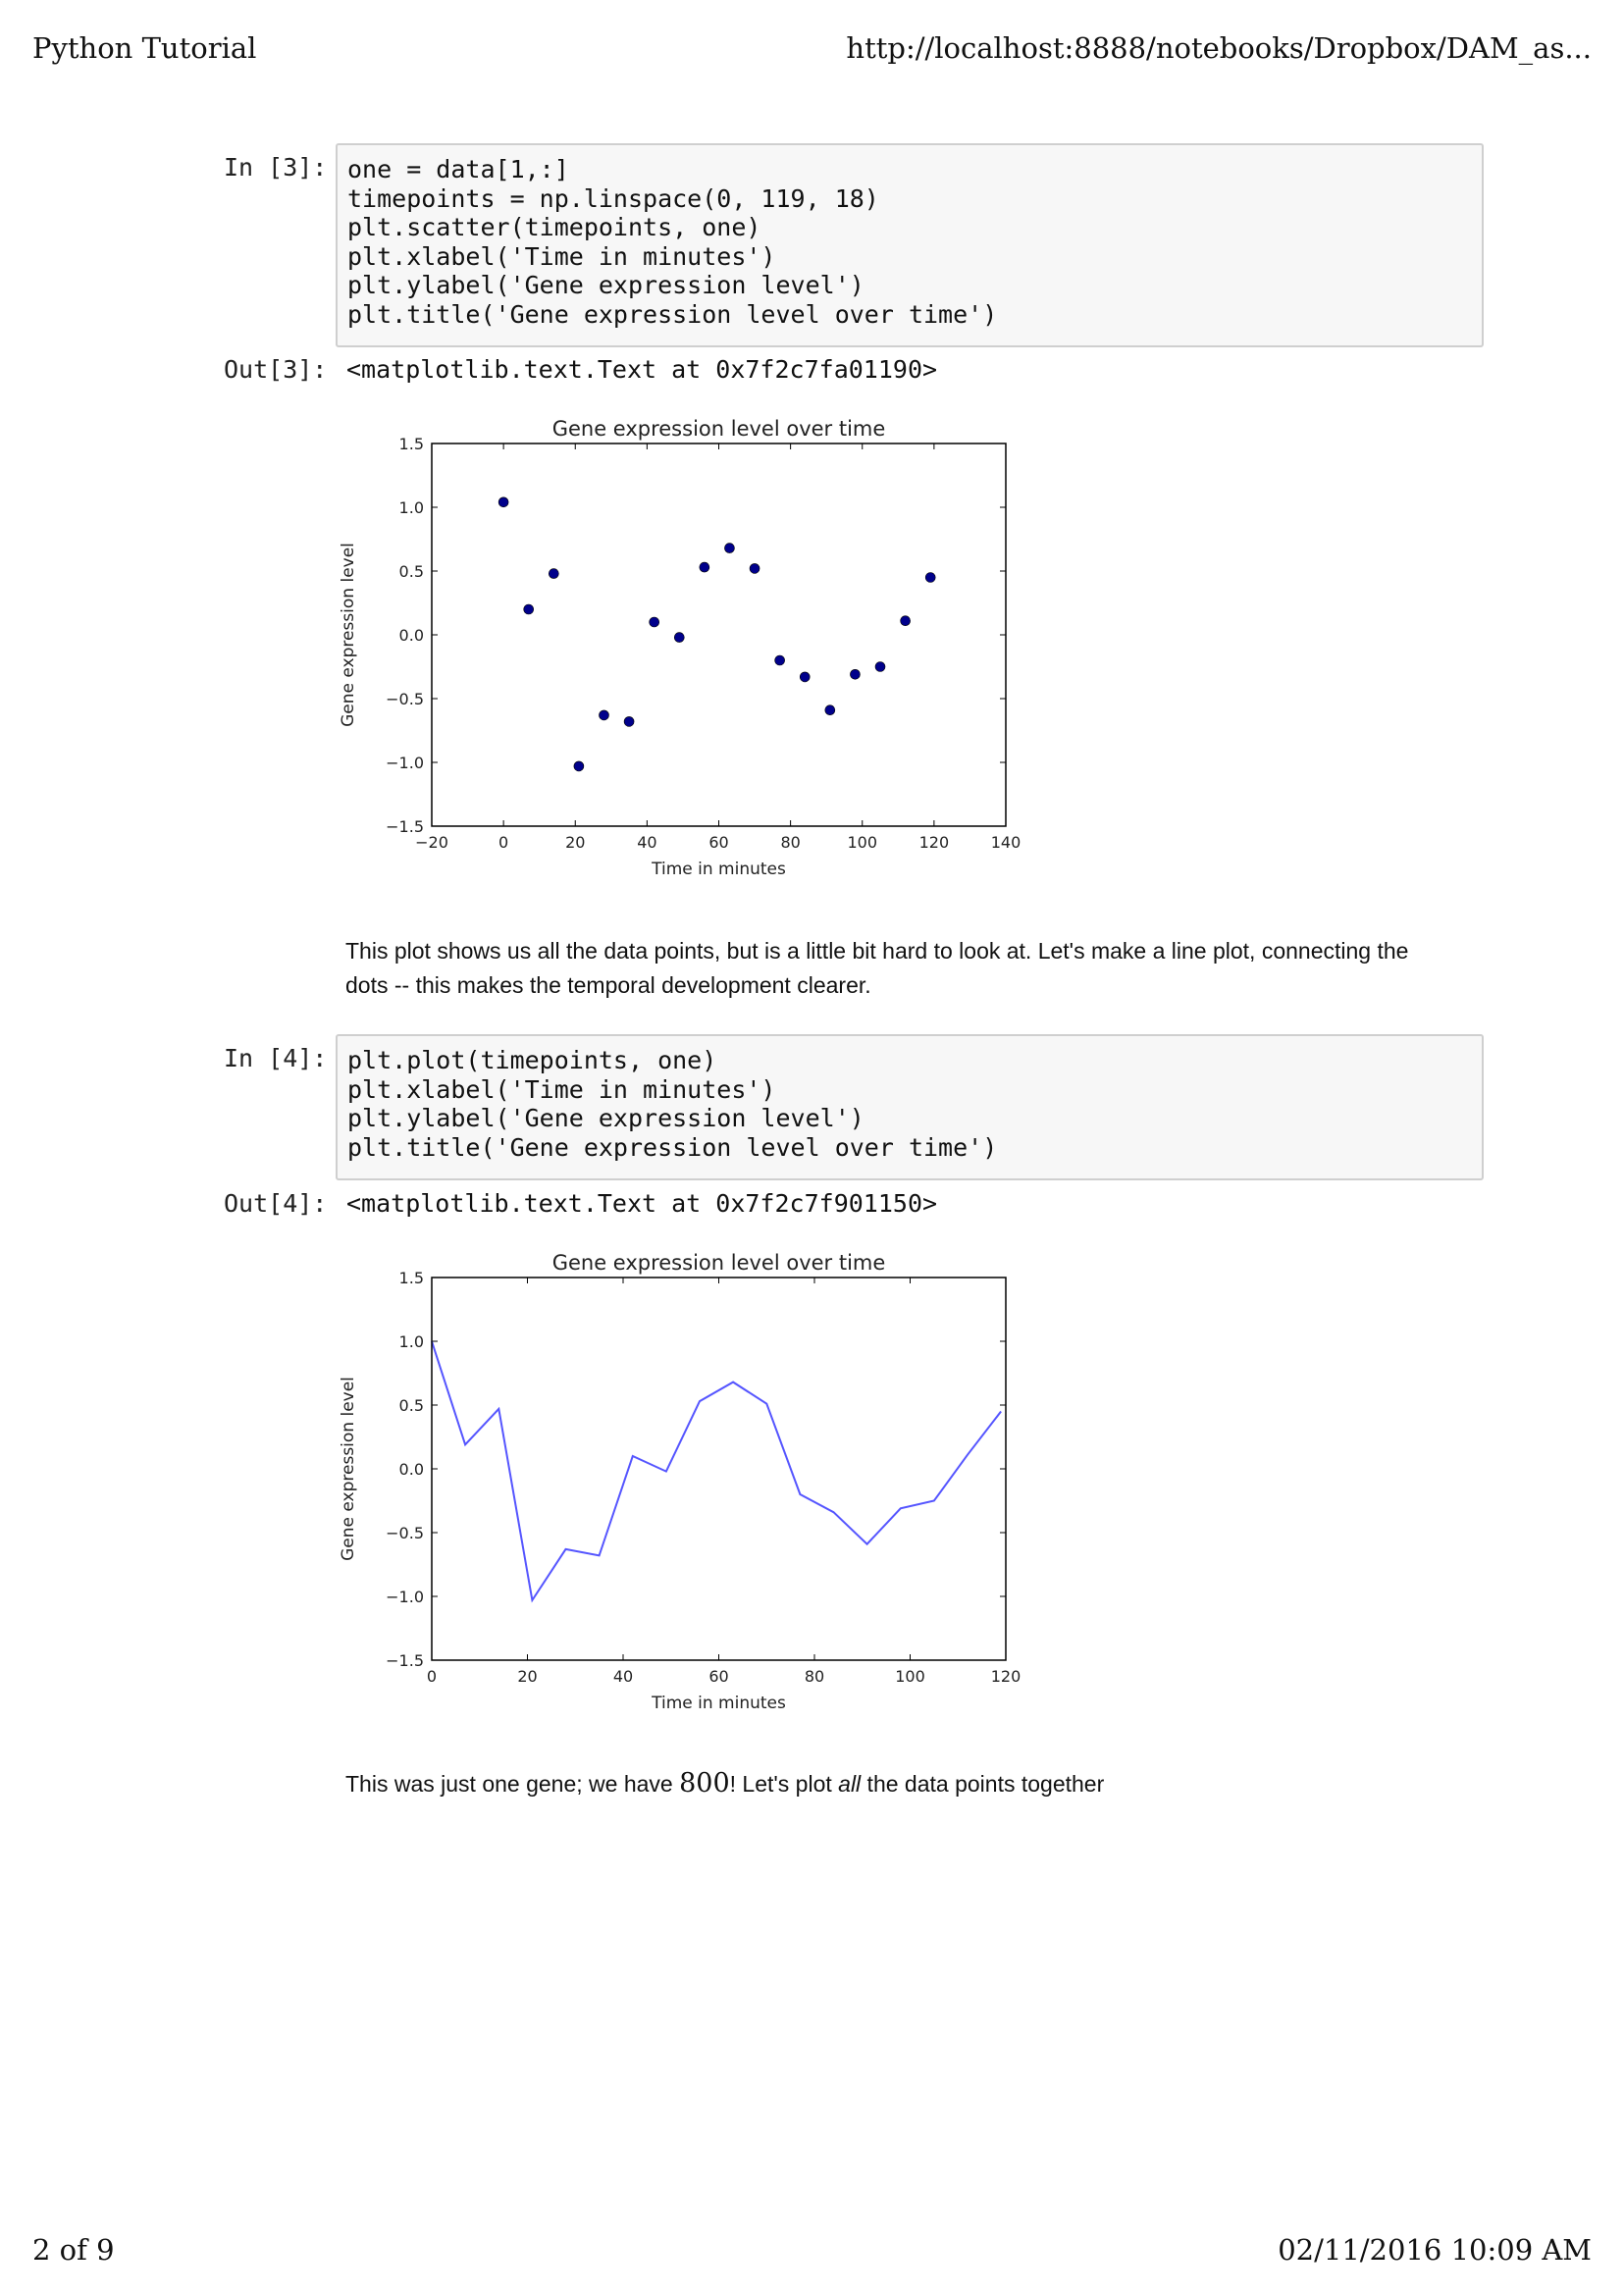 This screenshot has width=1624, height=2295. What do you see at coordinates (276, 1204) in the screenshot?
I see `output-prompt: Out[4]:` at bounding box center [276, 1204].